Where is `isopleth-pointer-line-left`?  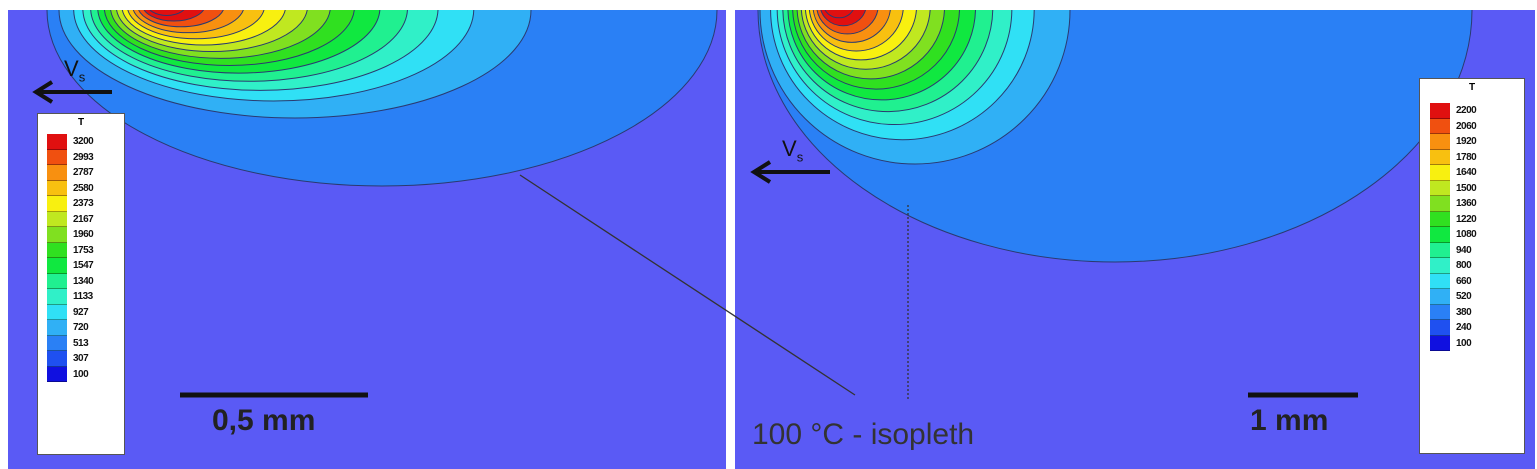 isopleth-pointer-line-left is located at coordinates (687, 285).